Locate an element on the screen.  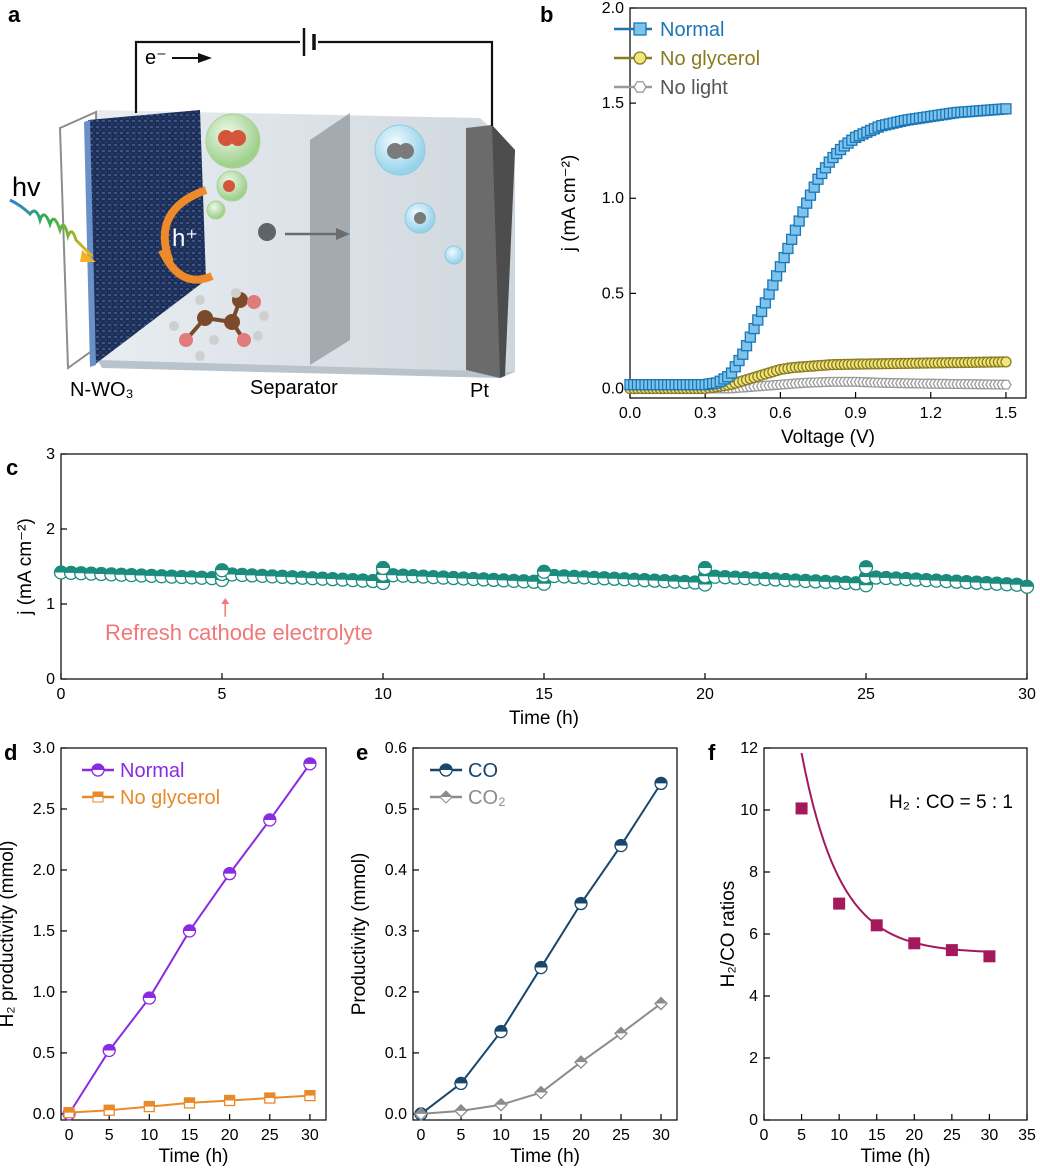
y-tick-label: 0.6 is located at coordinates (396, 748).